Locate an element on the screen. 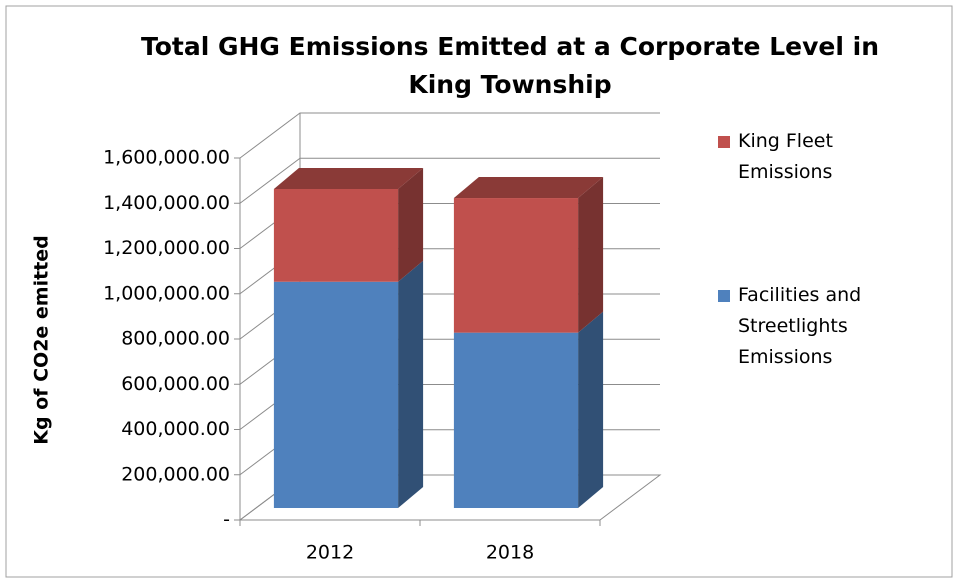 This screenshot has width=958, height=583. legend-item: Facilities and Streetlights Emissions is located at coordinates (818, 326).